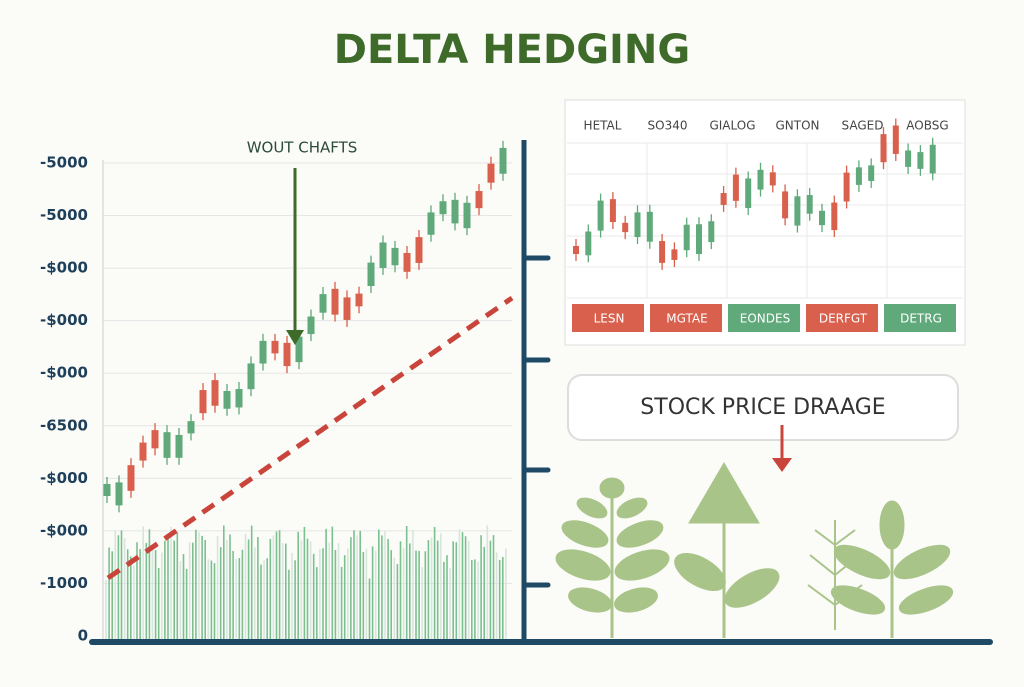 The width and height of the screenshot is (1024, 687). Describe the element at coordinates (83, 636) in the screenshot. I see `y-label: 0` at that location.